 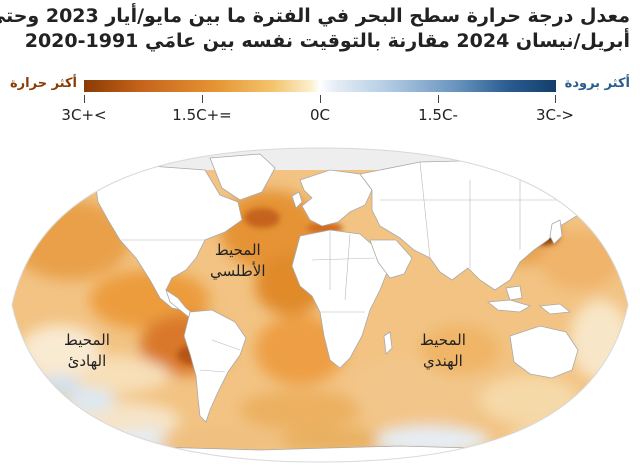 I want to click on indian-label-line-1: المحيط, so click(x=443, y=340).